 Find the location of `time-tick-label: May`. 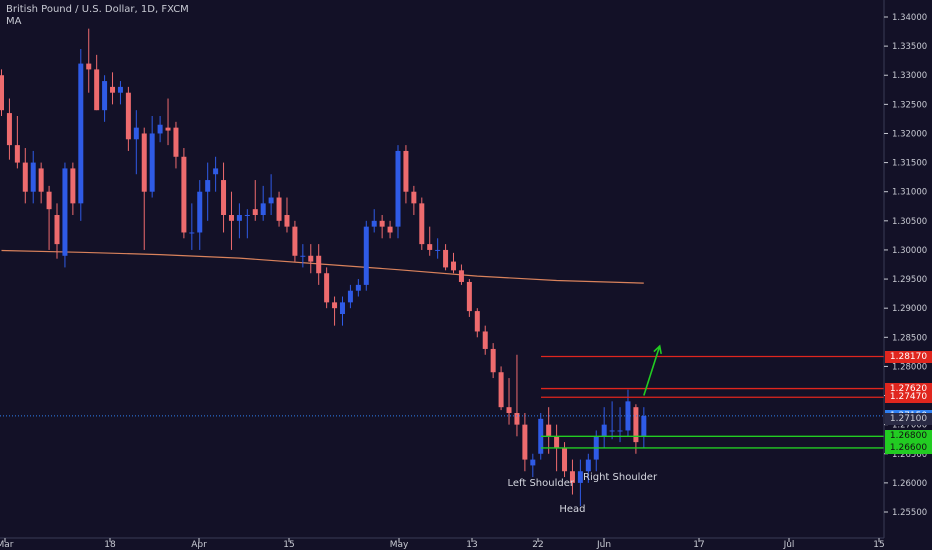

time-tick-label: May is located at coordinates (399, 545).